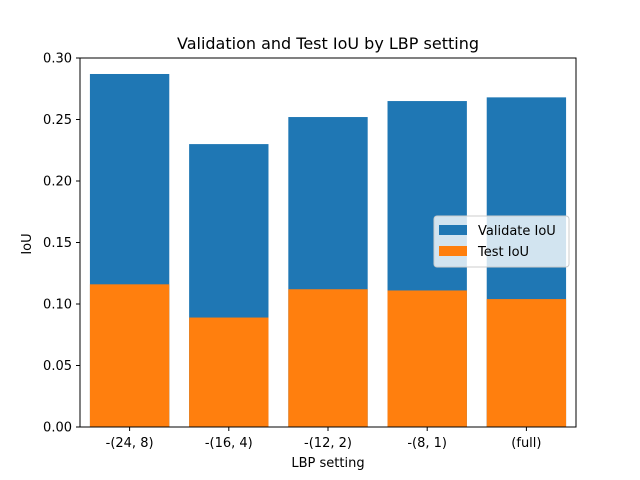  Describe the element at coordinates (57, 305) in the screenshot. I see `y-tick-label: 0.10` at that location.